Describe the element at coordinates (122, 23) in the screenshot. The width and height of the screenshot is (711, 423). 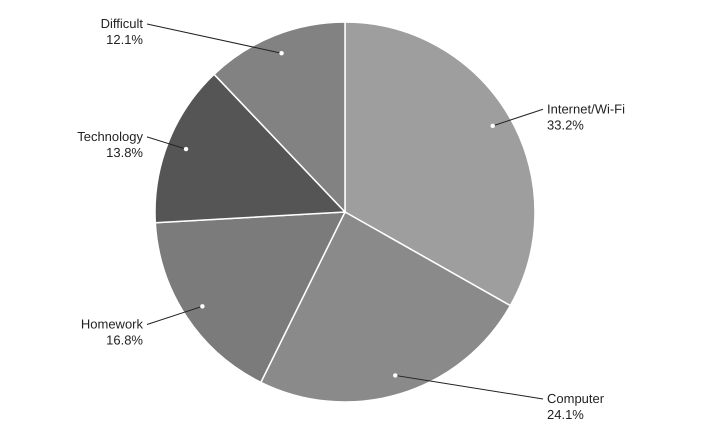
I see `slice-label: Difficult` at that location.